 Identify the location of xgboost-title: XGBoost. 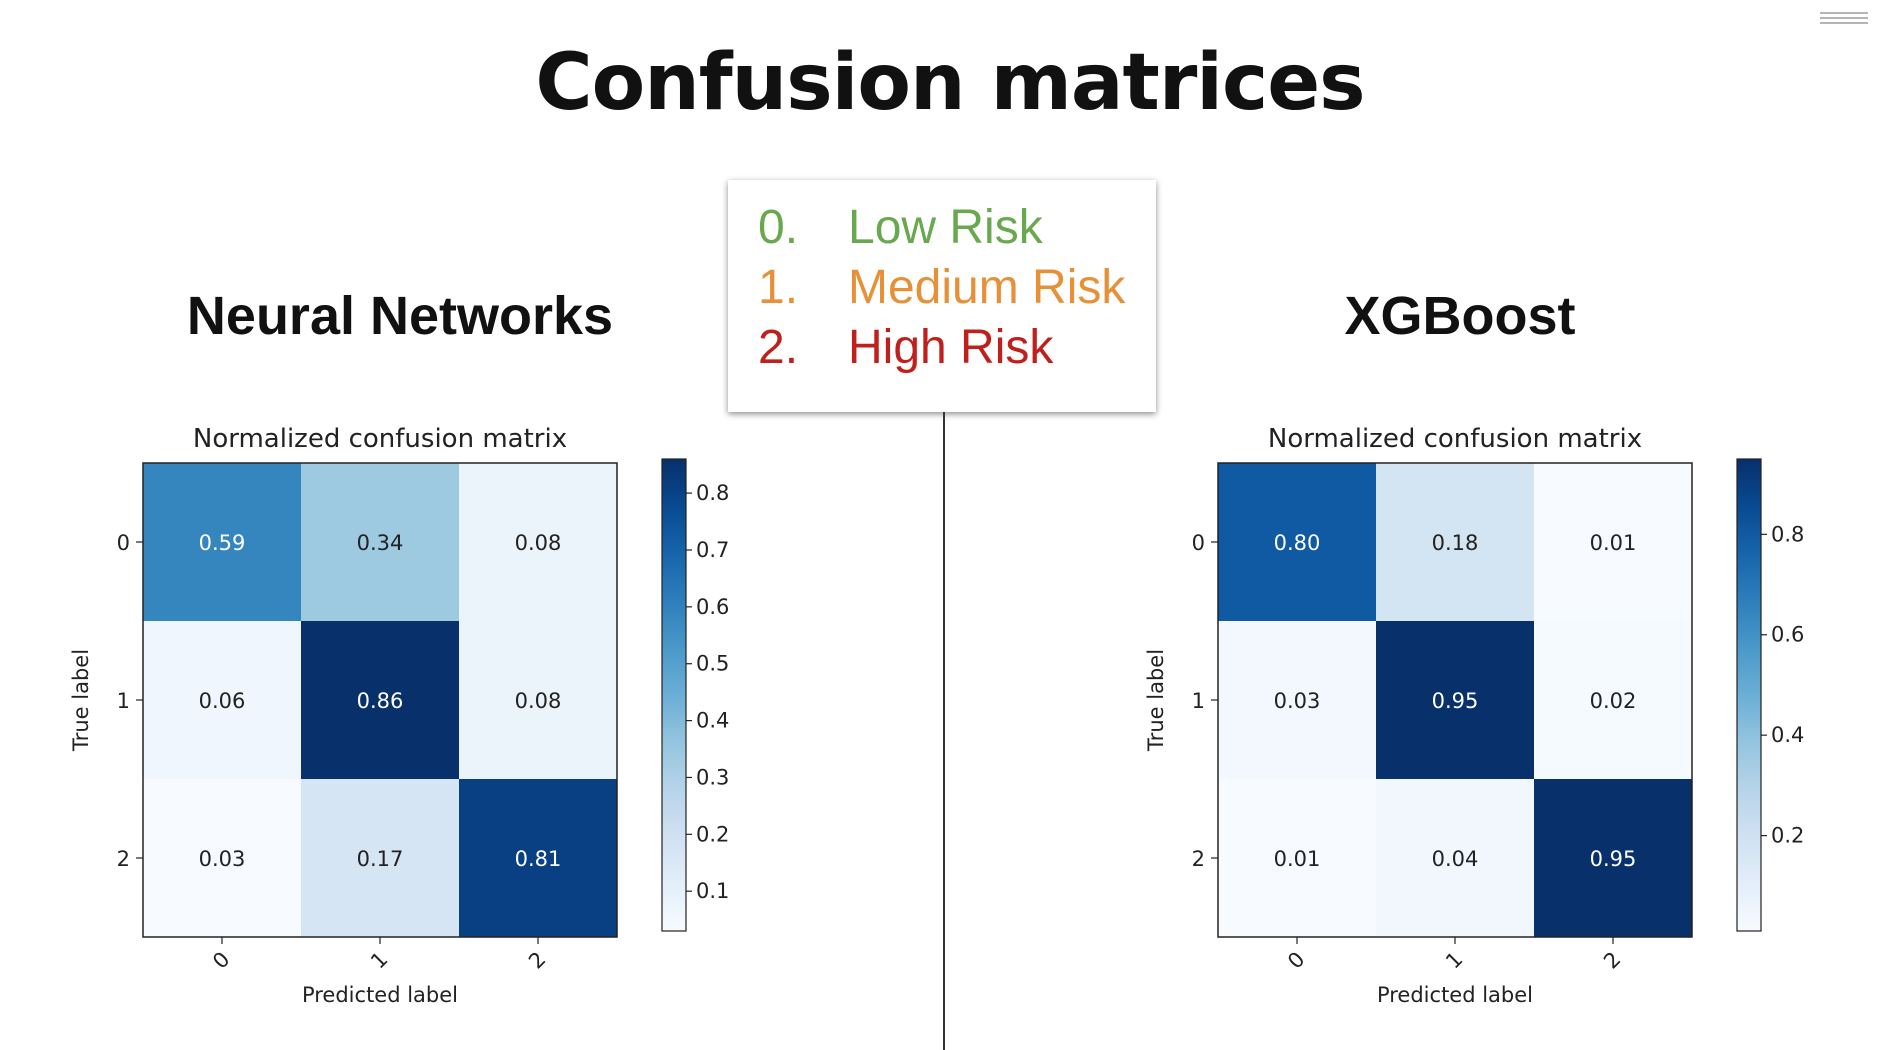
(1460, 316).